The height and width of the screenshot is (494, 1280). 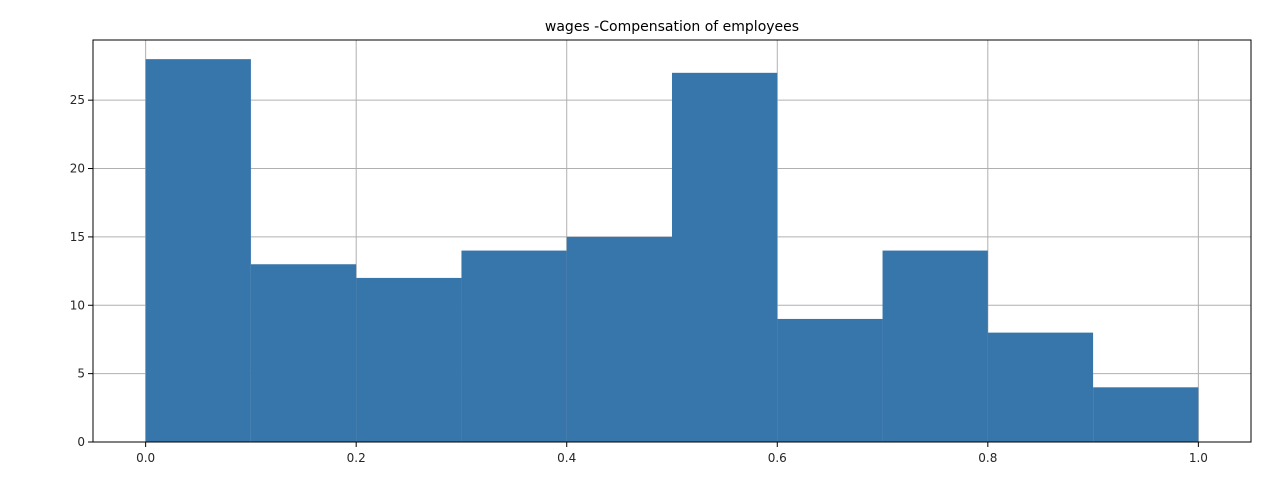 I want to click on y-tick-label: 5, so click(x=81, y=374).